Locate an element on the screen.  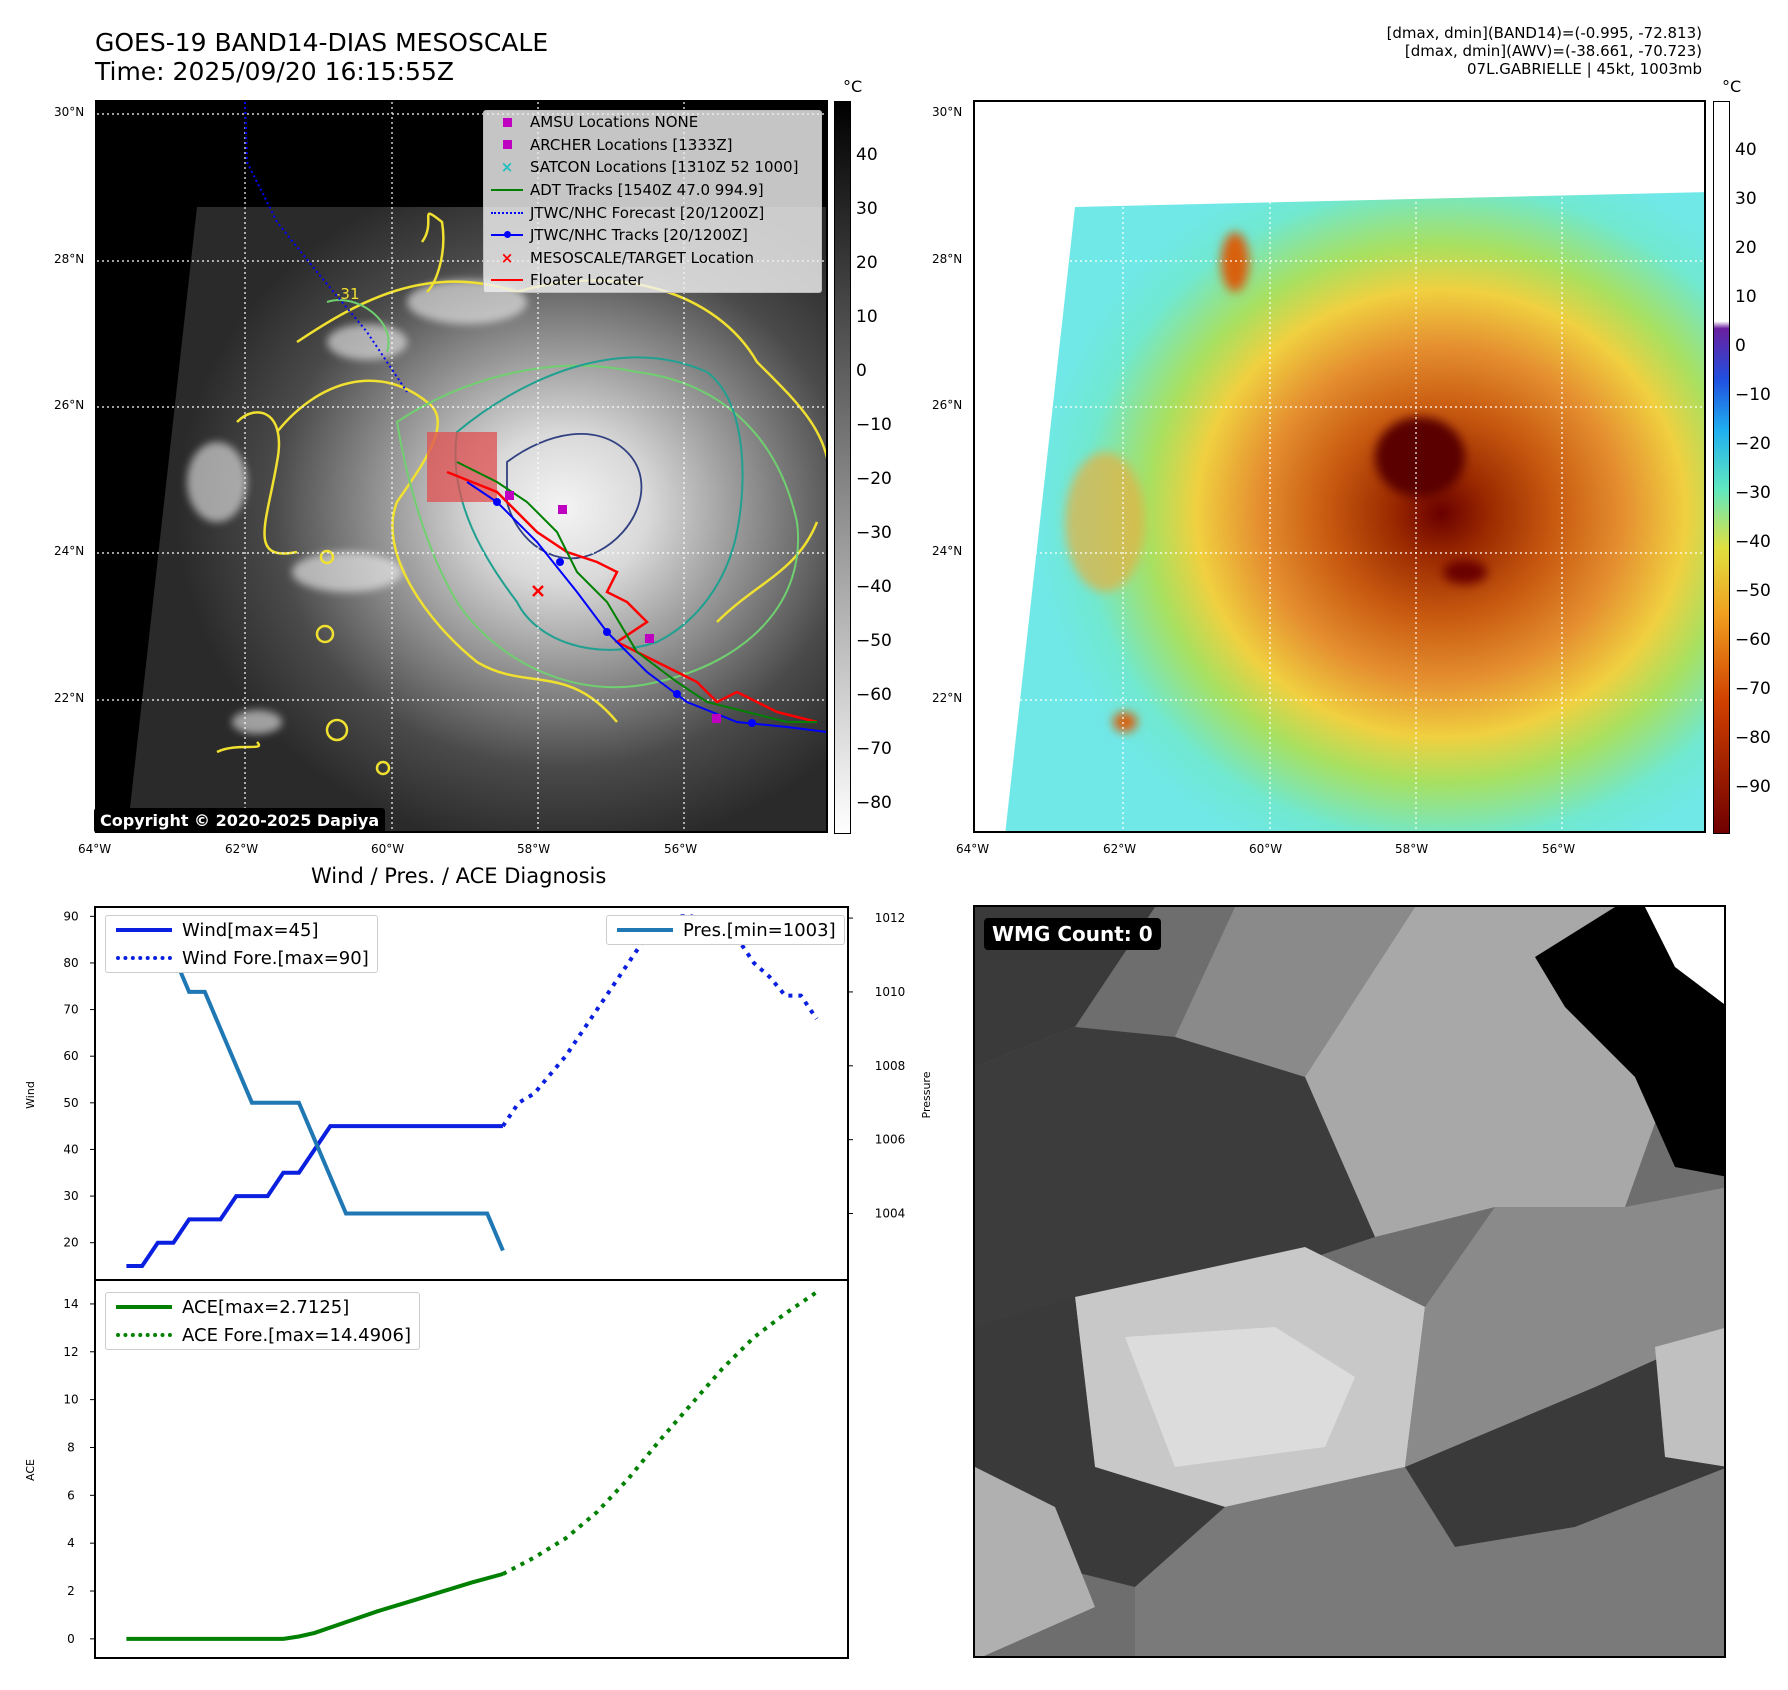
legend-target: × MESOSCALE/TARGET Location is located at coordinates (627, 257).